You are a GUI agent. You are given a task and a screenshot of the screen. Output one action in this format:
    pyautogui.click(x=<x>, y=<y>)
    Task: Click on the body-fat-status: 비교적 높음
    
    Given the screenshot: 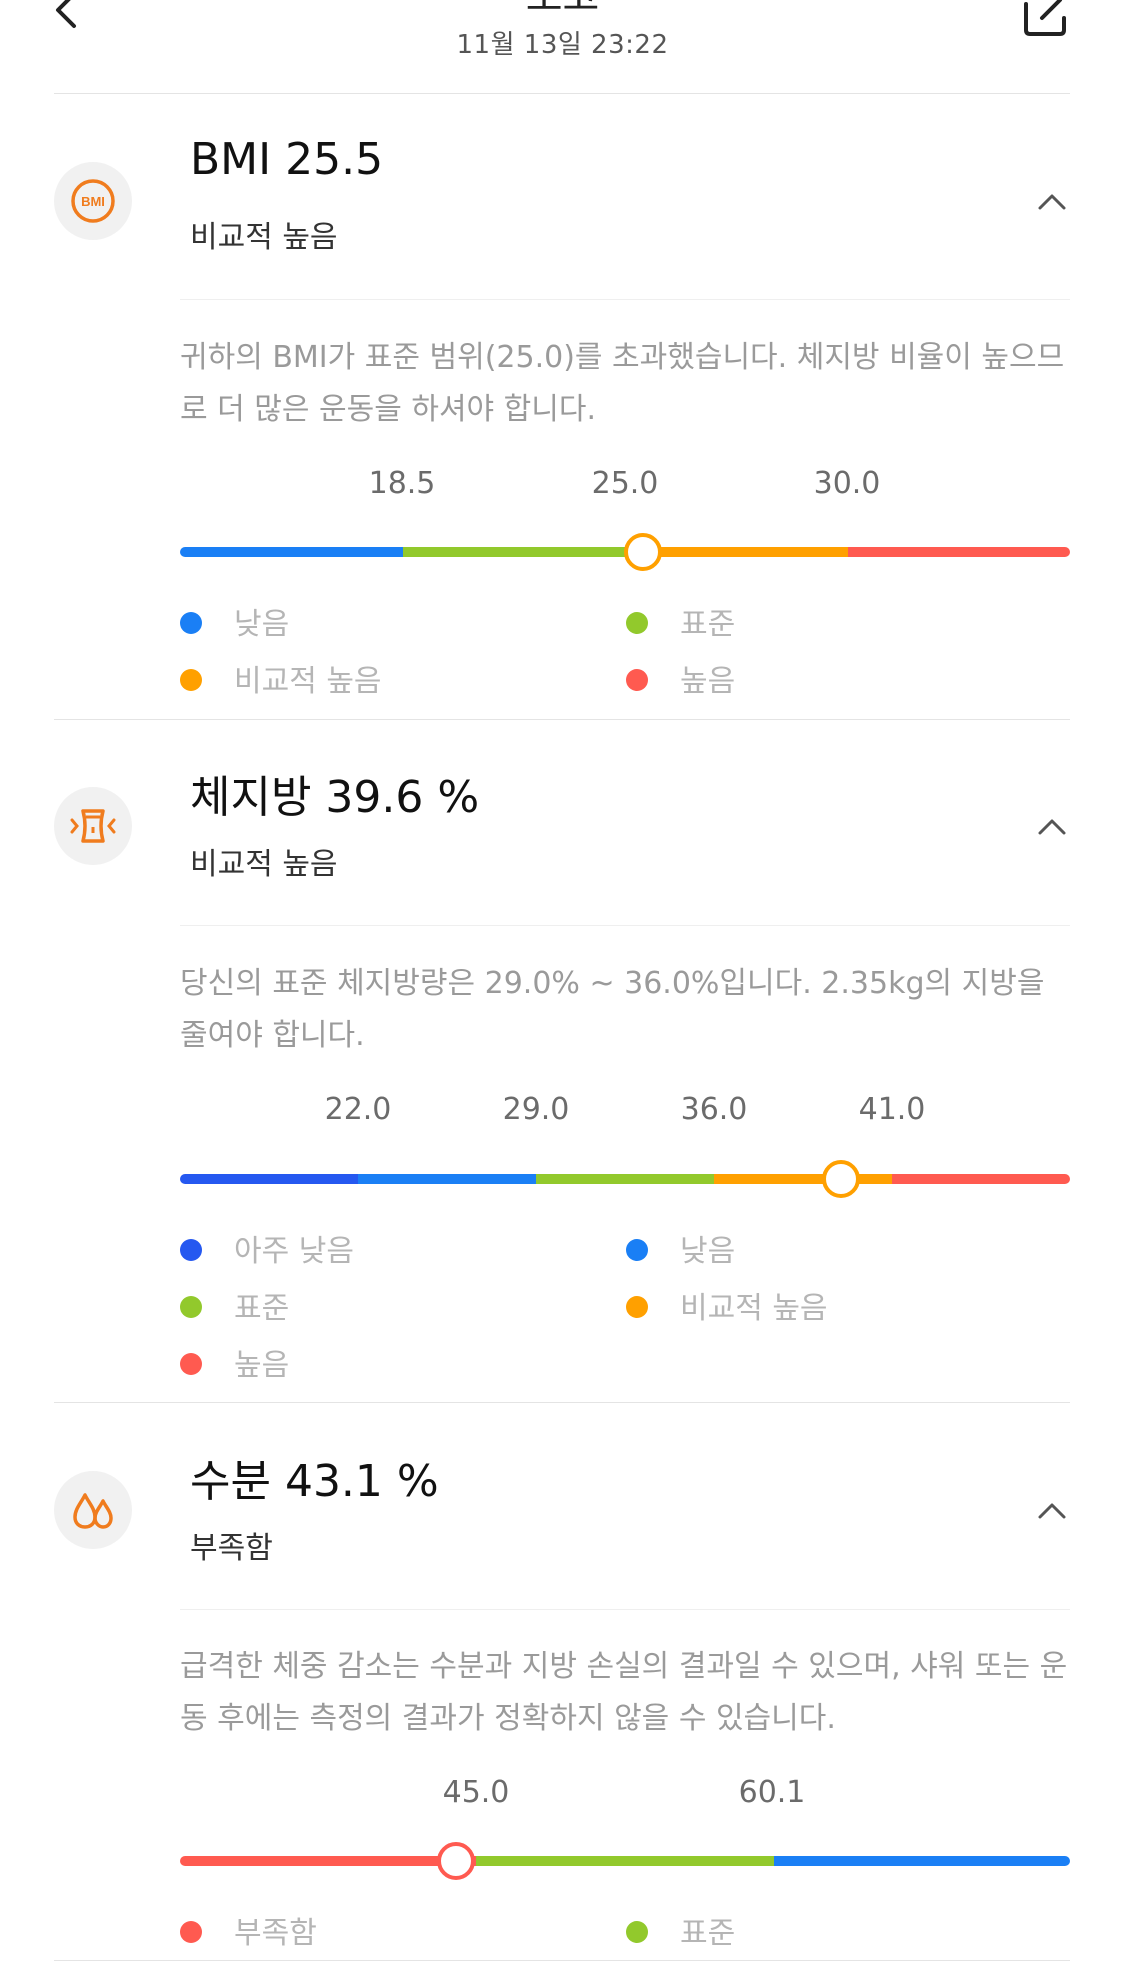 What is the action you would take?
    pyautogui.click(x=264, y=864)
    